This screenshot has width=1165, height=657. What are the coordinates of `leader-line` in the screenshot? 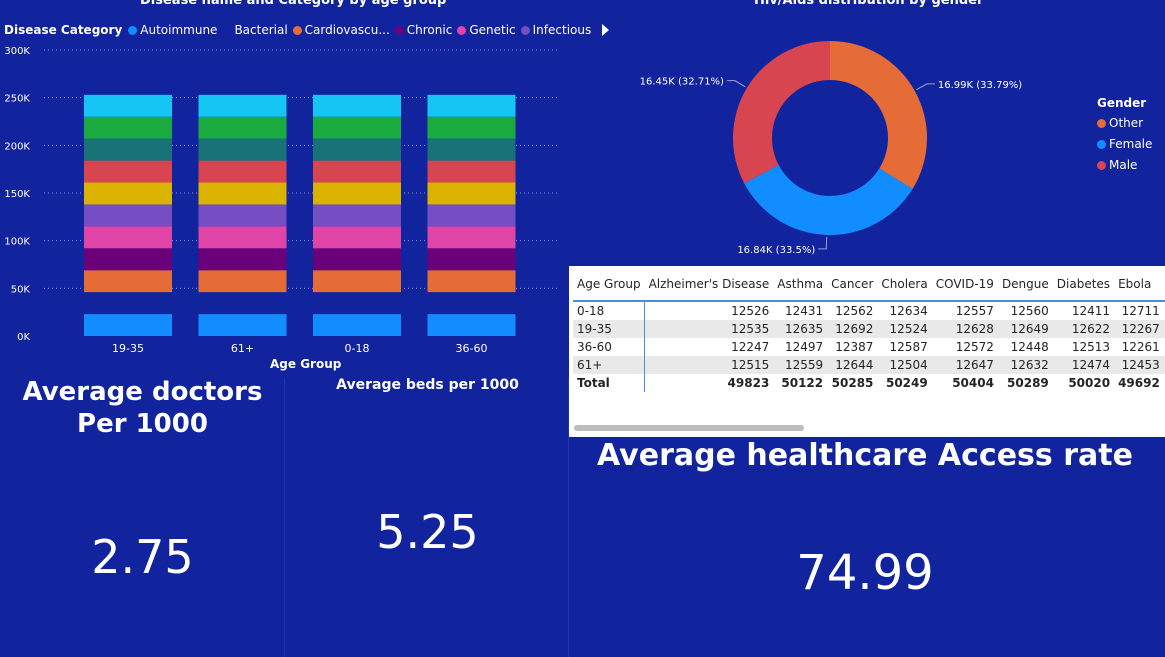 It's located at (925, 87).